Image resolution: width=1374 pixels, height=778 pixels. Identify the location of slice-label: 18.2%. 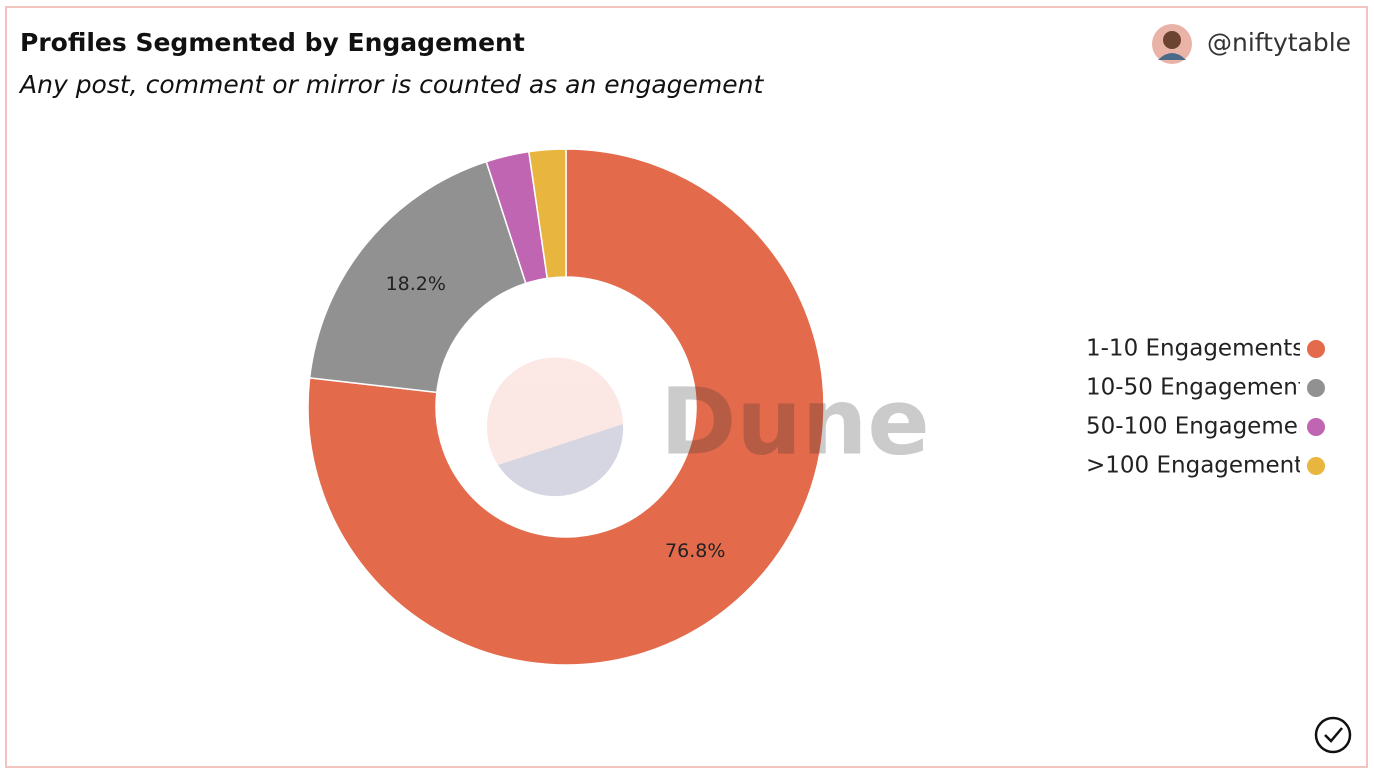
(416, 284).